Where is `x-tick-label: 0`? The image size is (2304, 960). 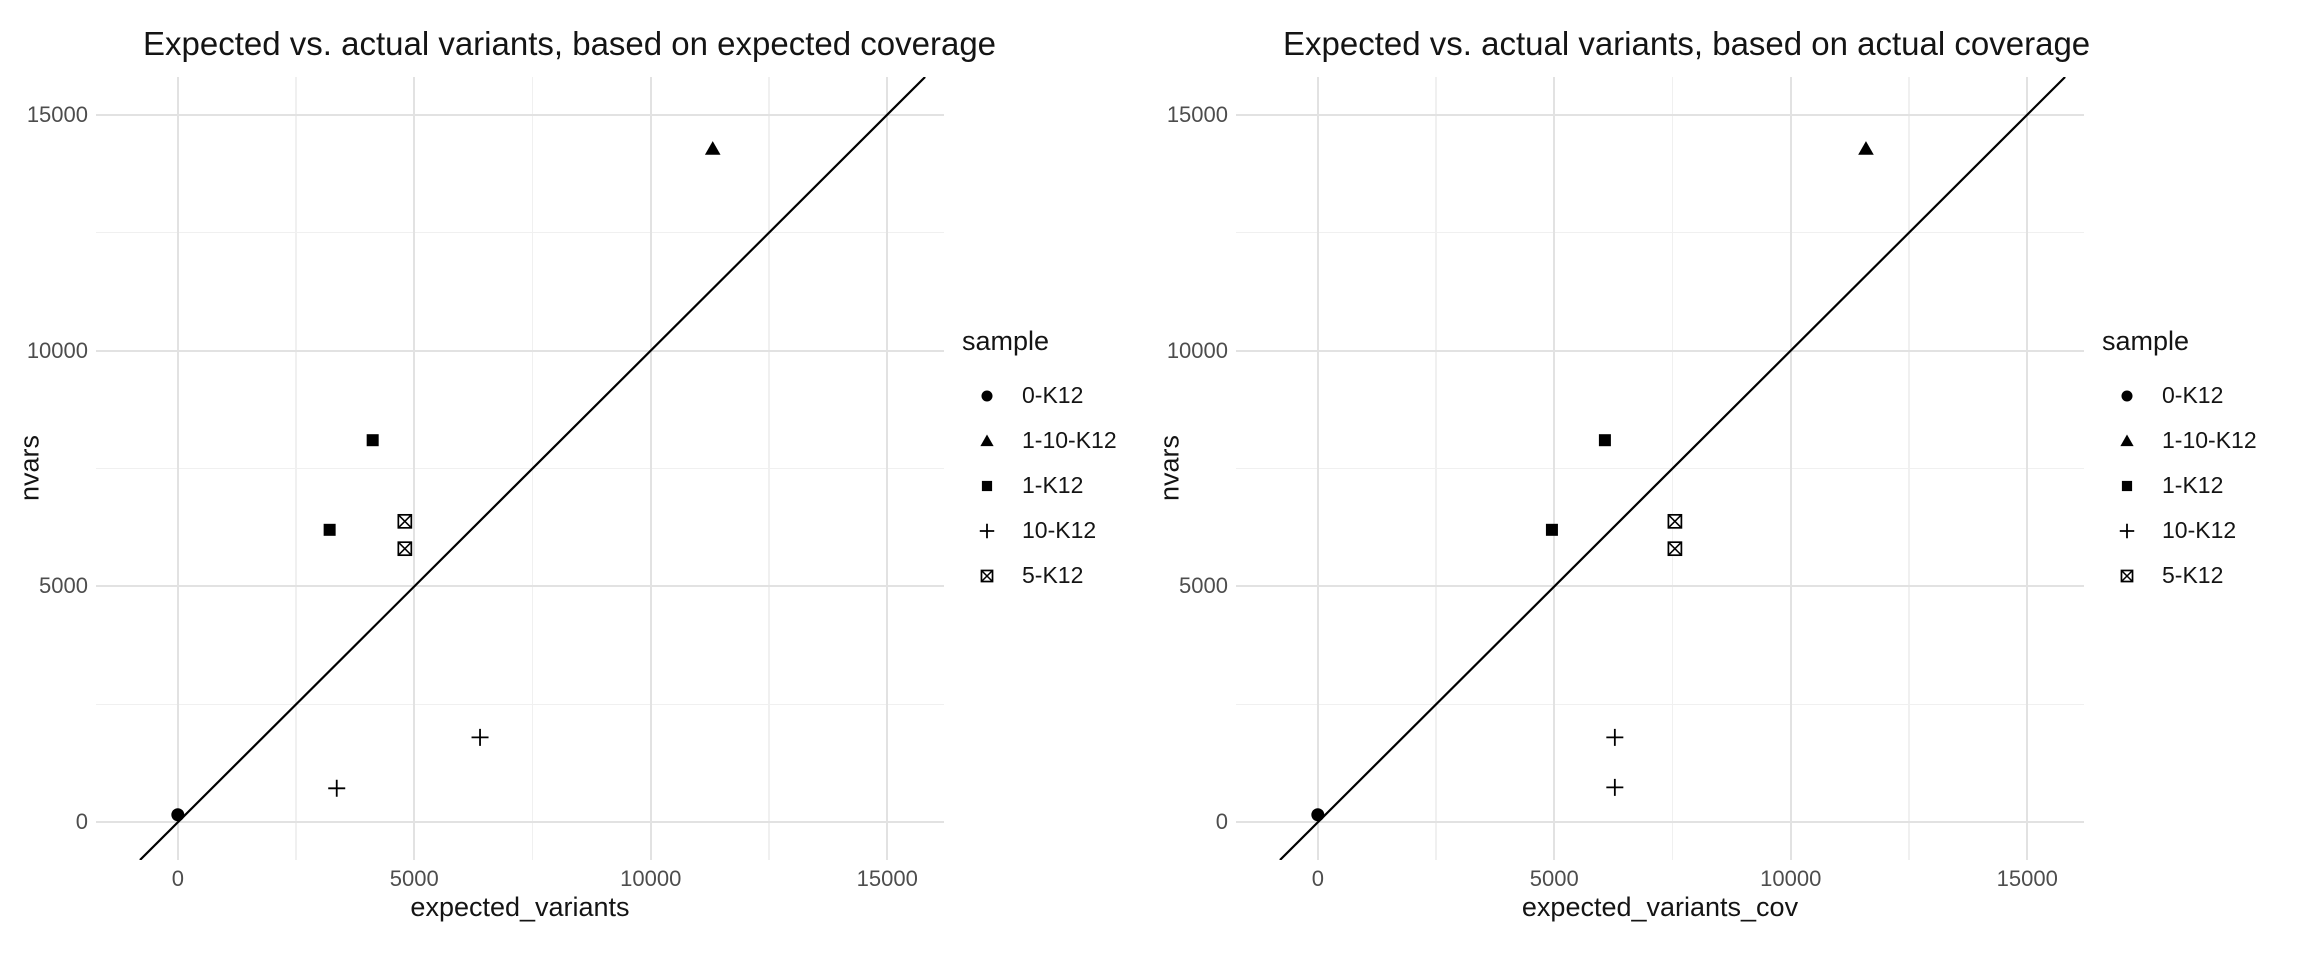
x-tick-label: 0 is located at coordinates (1317, 878).